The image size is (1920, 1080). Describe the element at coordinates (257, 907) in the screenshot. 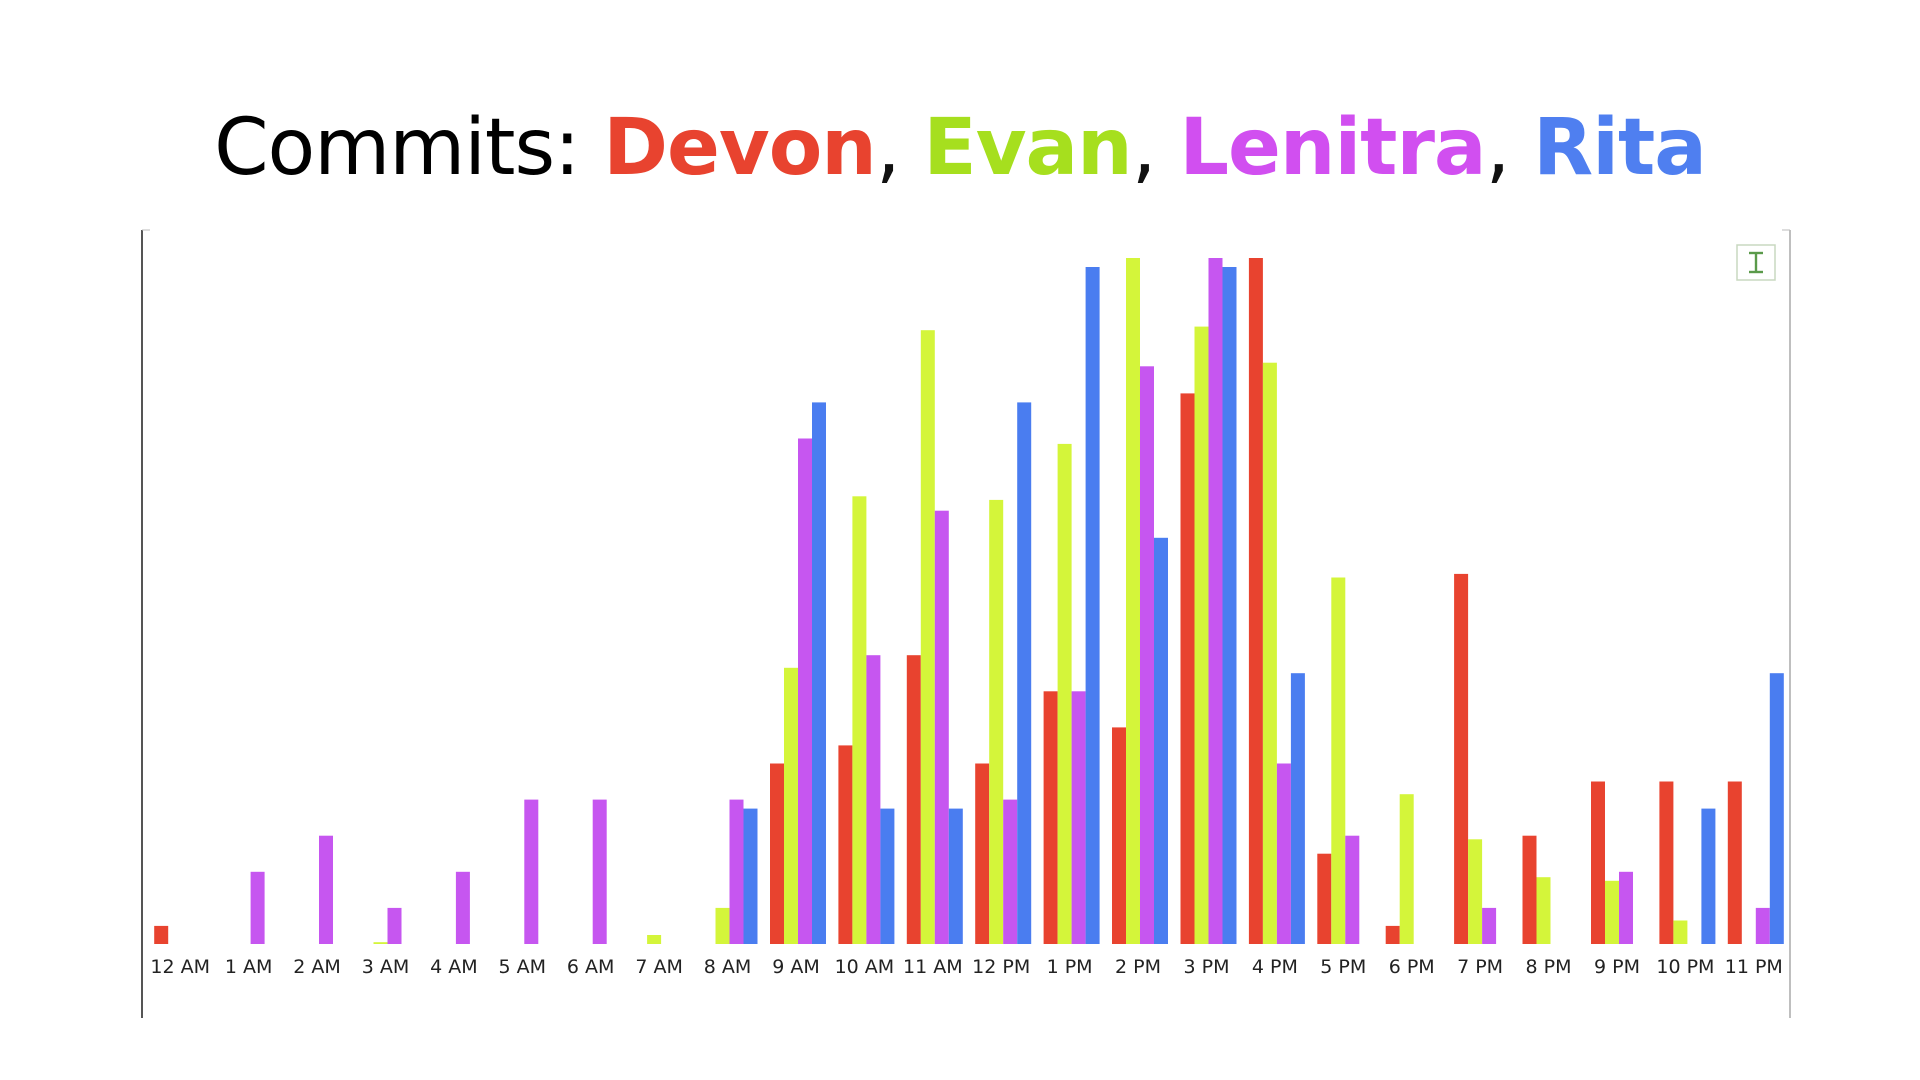

I see `bar-lenitra-1-am` at that location.